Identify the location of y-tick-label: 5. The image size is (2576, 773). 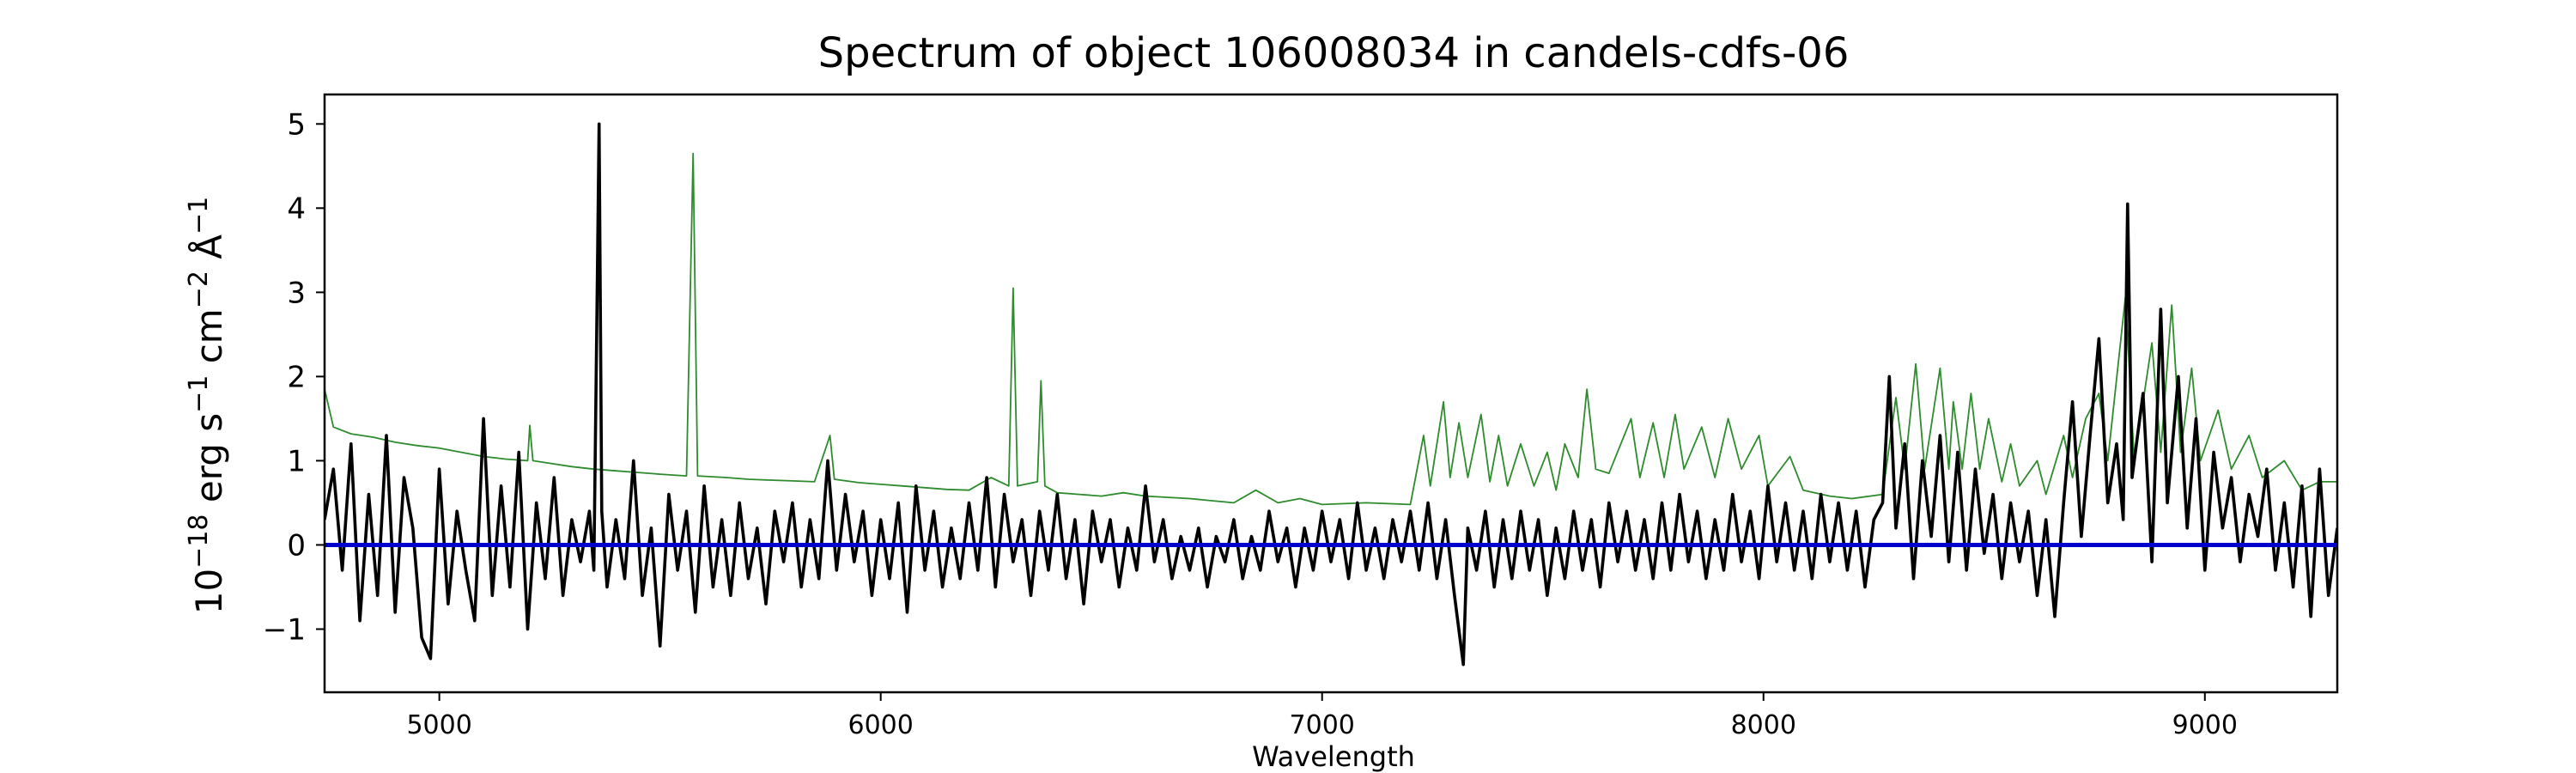
(296, 125).